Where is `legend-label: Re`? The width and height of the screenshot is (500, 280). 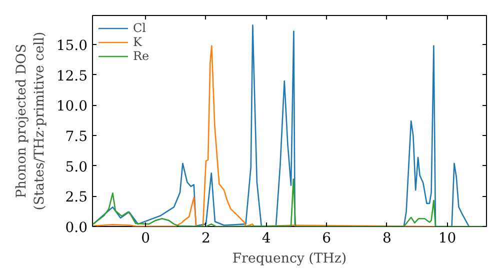 legend-label: Re is located at coordinates (141, 56).